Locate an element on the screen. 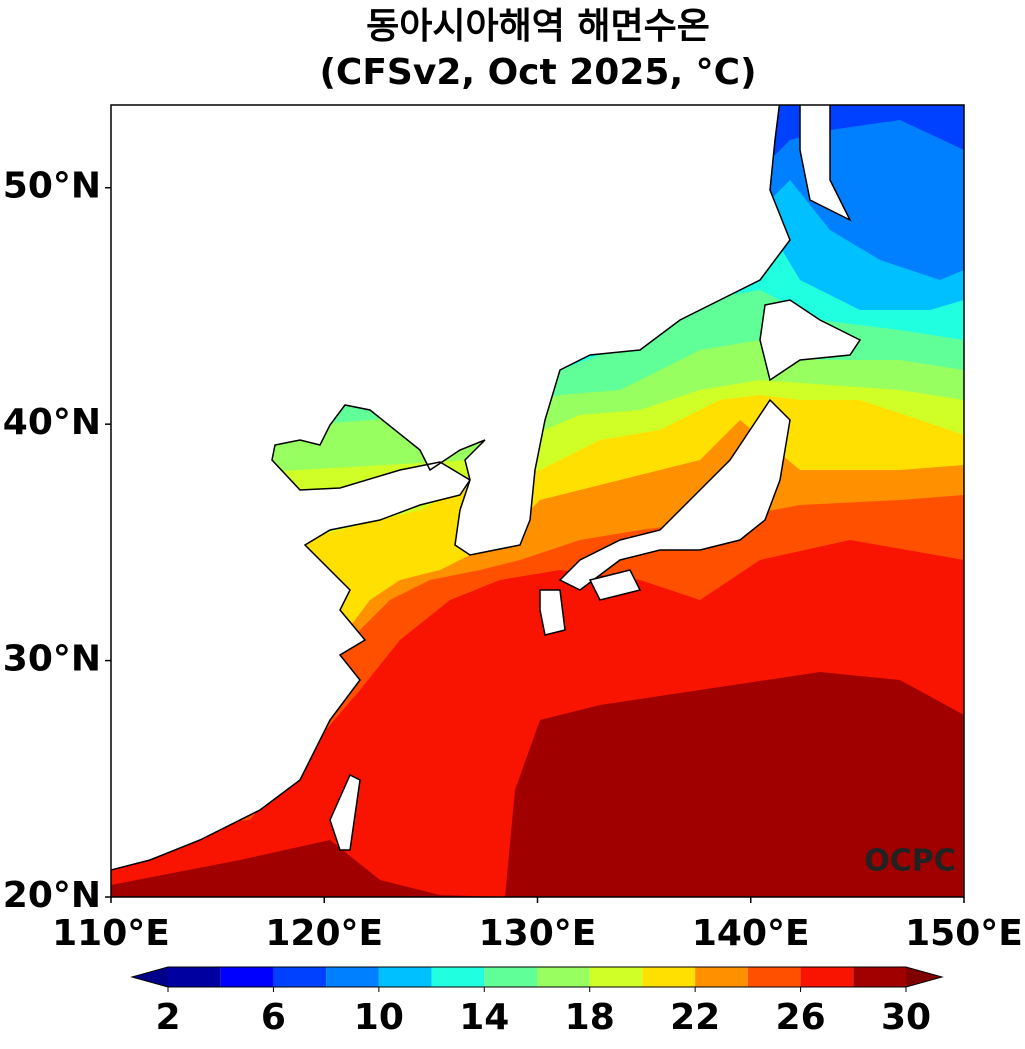 Image resolution: width=1025 pixels, height=1049 pixels. colorbar-tick-label: 14 is located at coordinates (484, 1017).